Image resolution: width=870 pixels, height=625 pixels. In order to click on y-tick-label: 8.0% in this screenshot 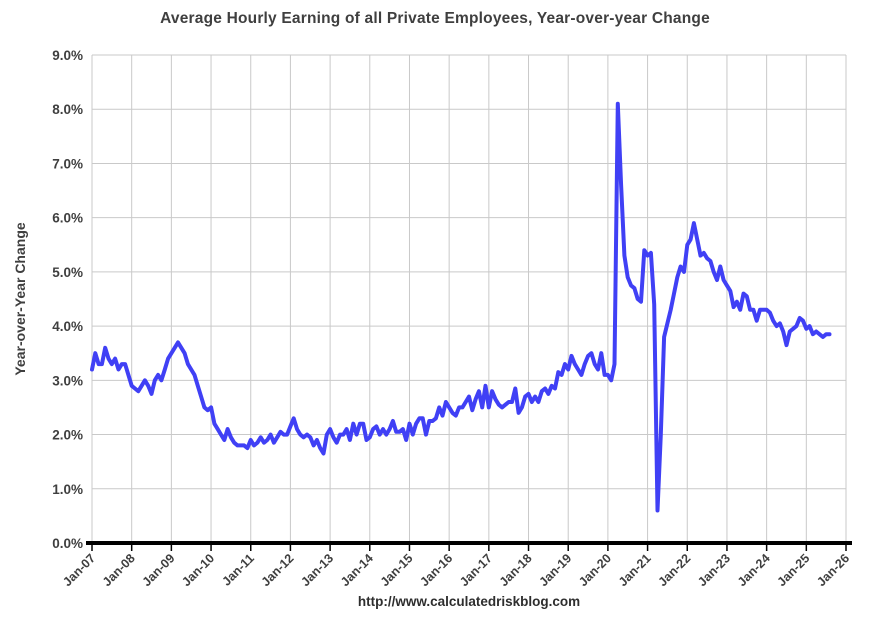, I will do `click(67, 109)`.